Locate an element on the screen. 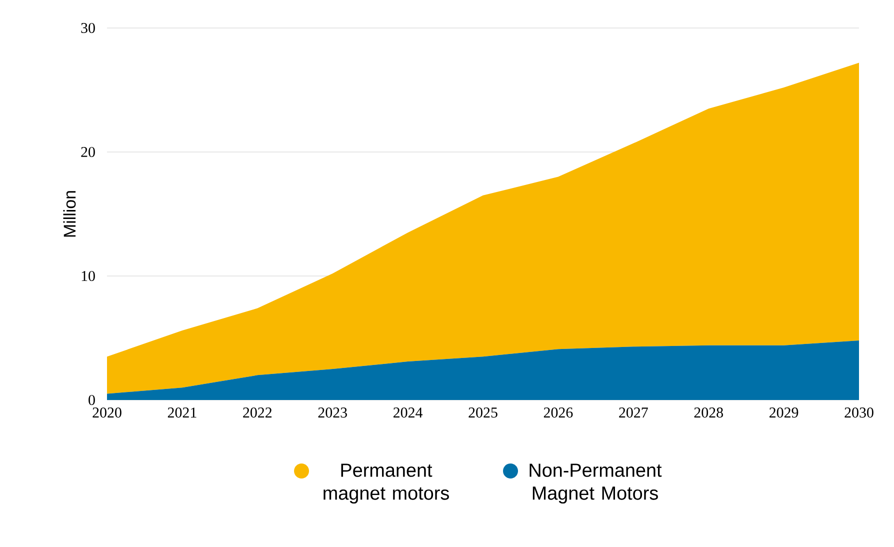 This screenshot has height=547, width=894. x-tick-label: 2023 is located at coordinates (332, 413).